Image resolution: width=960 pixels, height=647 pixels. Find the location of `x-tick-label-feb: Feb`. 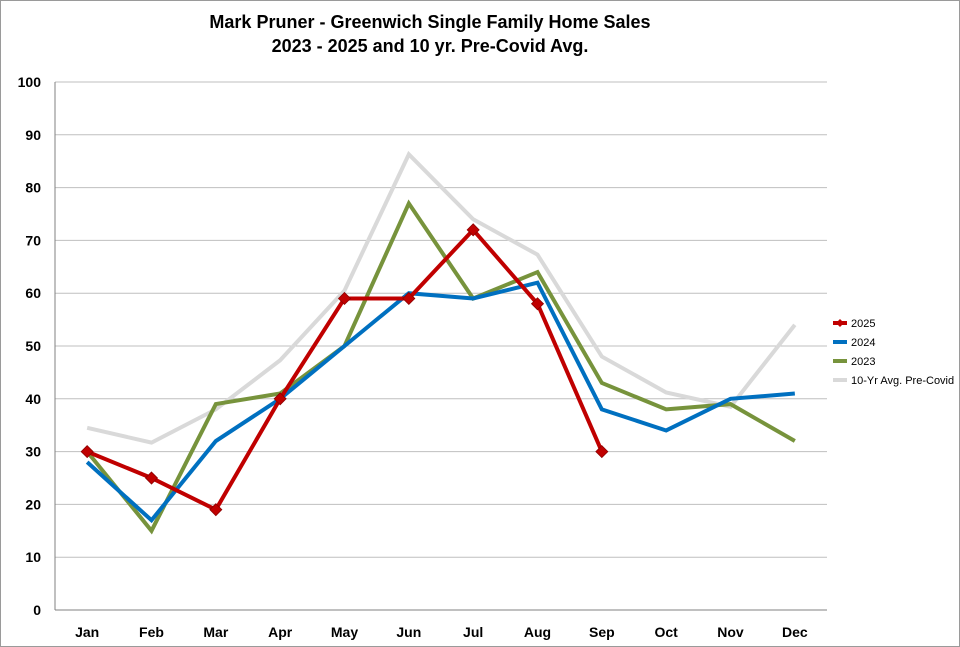

x-tick-label-feb: Feb is located at coordinates (151, 632).